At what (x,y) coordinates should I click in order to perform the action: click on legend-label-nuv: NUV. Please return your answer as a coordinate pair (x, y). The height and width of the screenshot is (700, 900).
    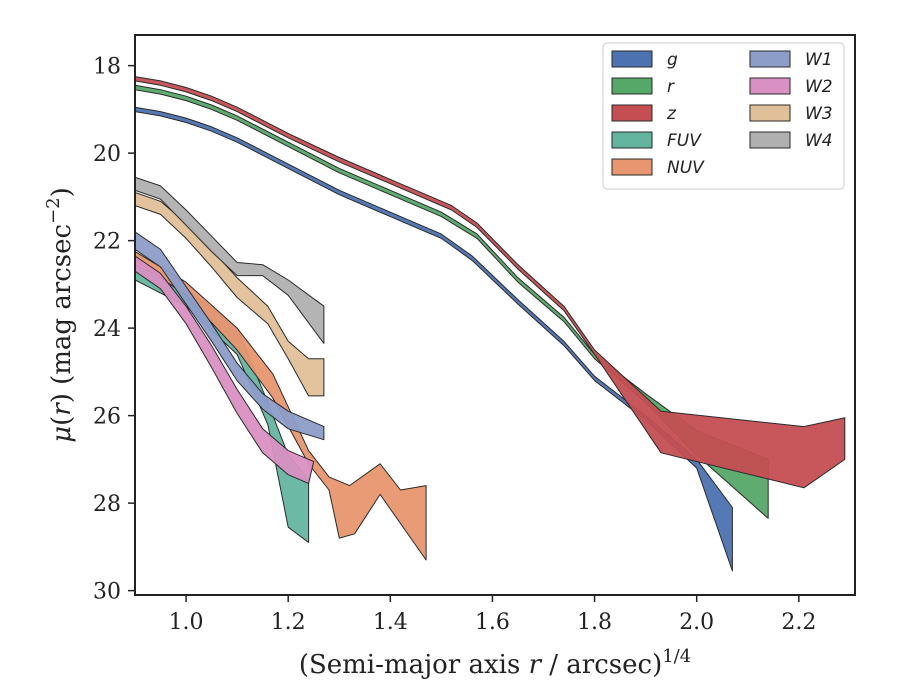
    Looking at the image, I should click on (686, 168).